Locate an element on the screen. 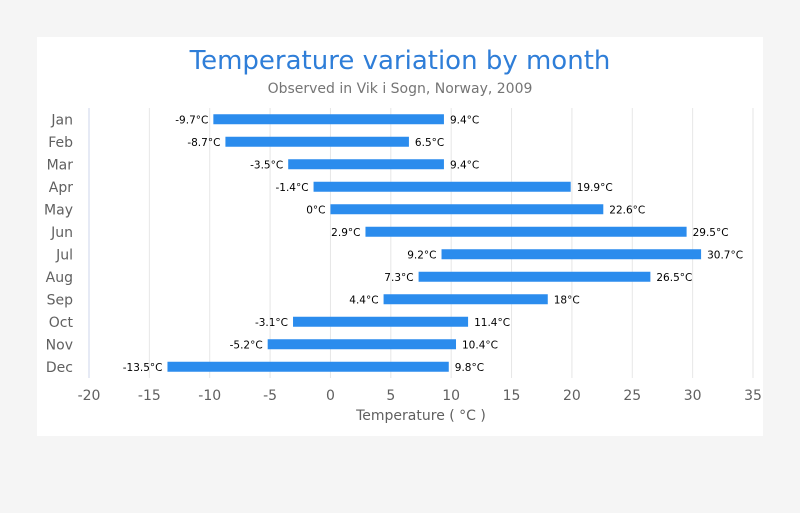  x-tick-label: -20 is located at coordinates (89, 396).